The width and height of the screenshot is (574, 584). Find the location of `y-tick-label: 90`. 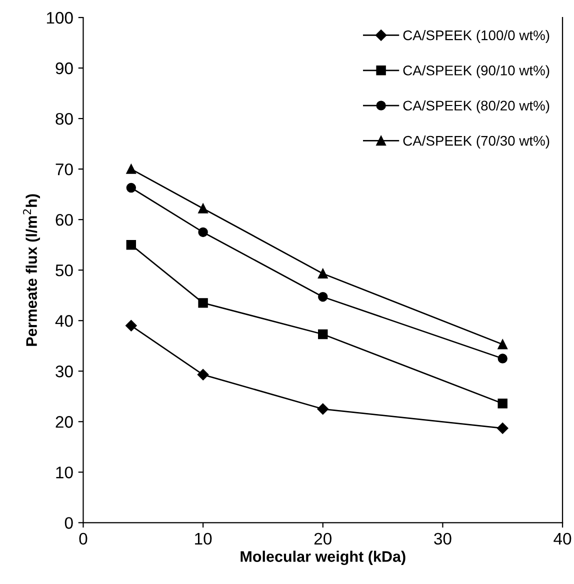

y-tick-label: 90 is located at coordinates (64, 68).